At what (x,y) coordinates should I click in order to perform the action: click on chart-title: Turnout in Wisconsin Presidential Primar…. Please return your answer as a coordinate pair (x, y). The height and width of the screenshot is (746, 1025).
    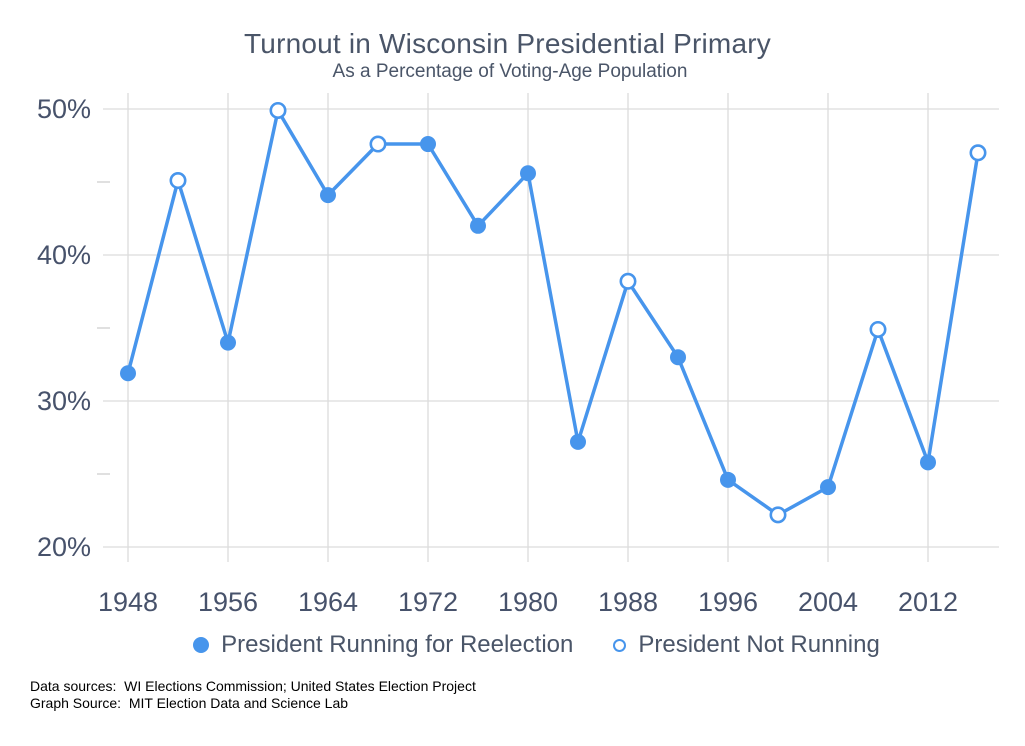
    Looking at the image, I should click on (507, 43).